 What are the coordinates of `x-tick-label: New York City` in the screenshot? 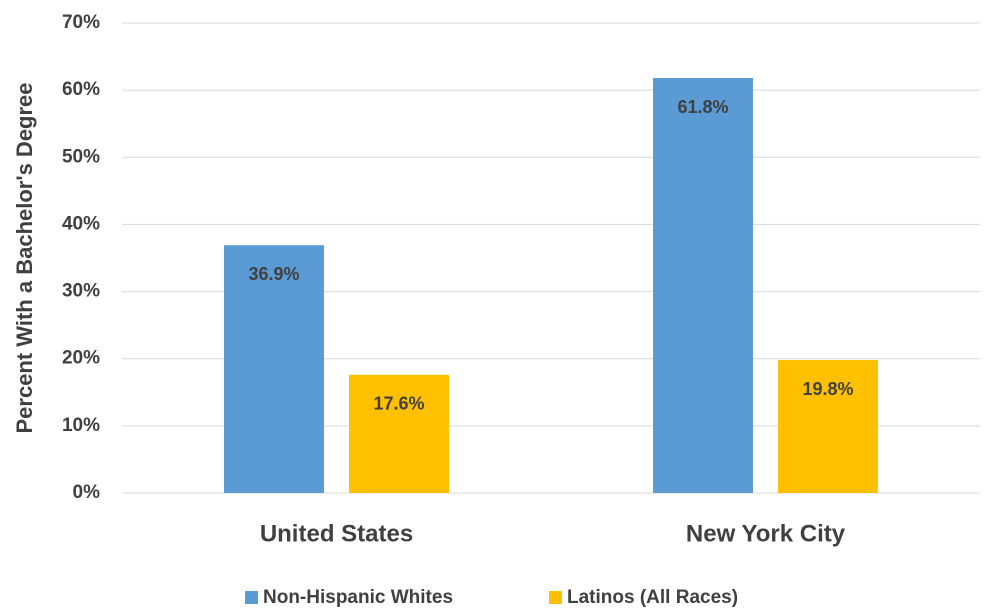 It's located at (766, 533).